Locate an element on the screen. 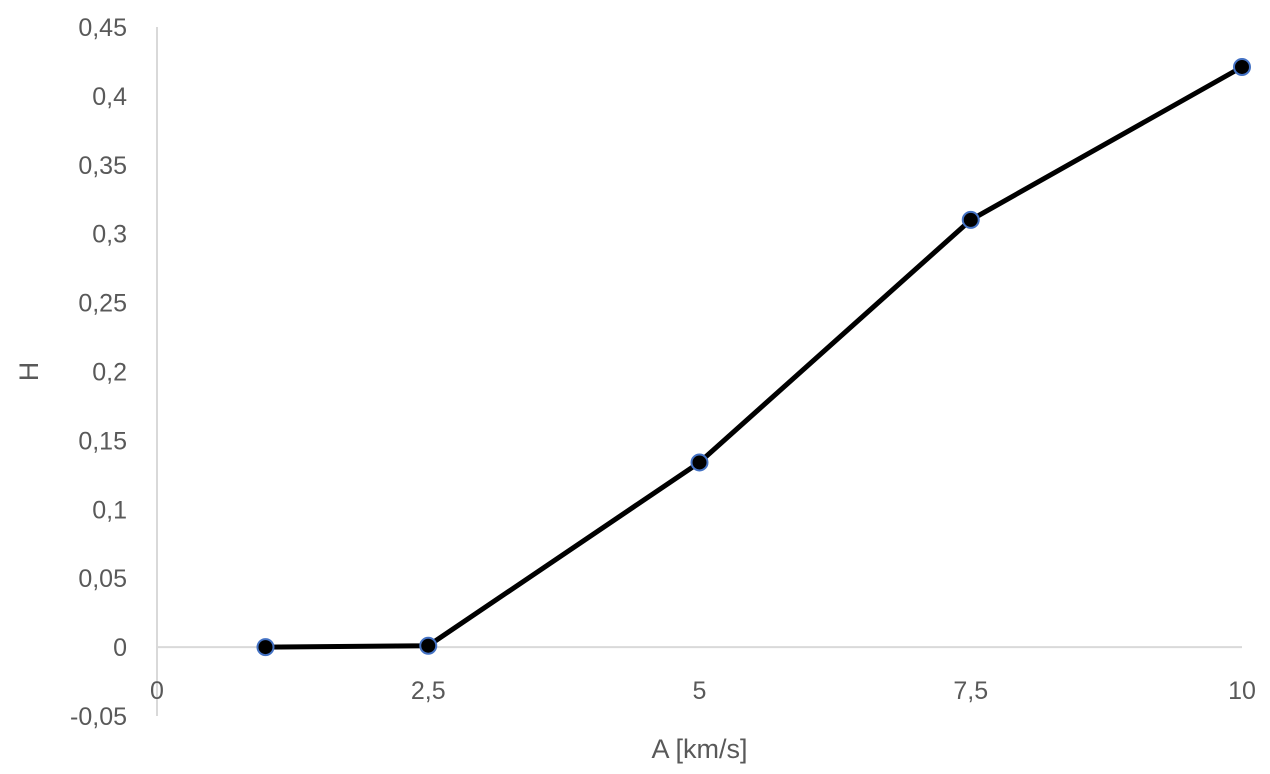  y-tick-label: 0,15 is located at coordinates (102, 441).